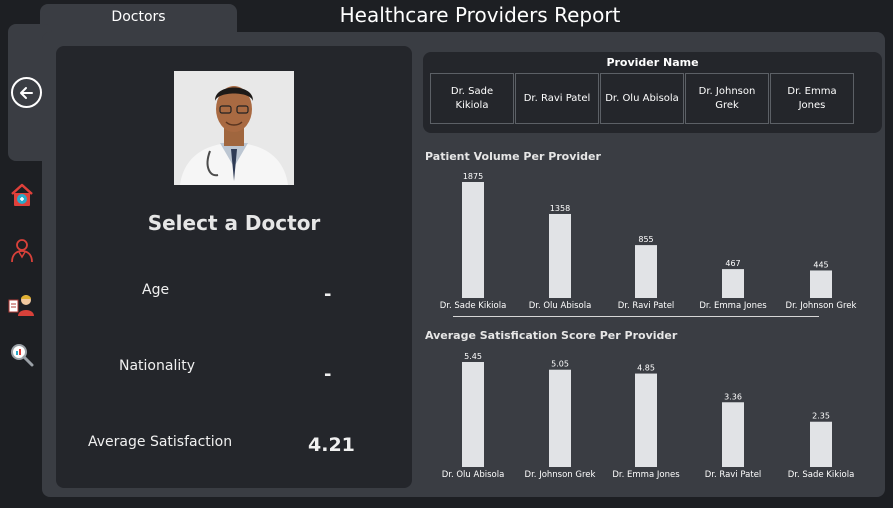 The height and width of the screenshot is (508, 893). Describe the element at coordinates (472, 98) in the screenshot. I see `slicer-item: Dr. Sade Kikiola` at that location.